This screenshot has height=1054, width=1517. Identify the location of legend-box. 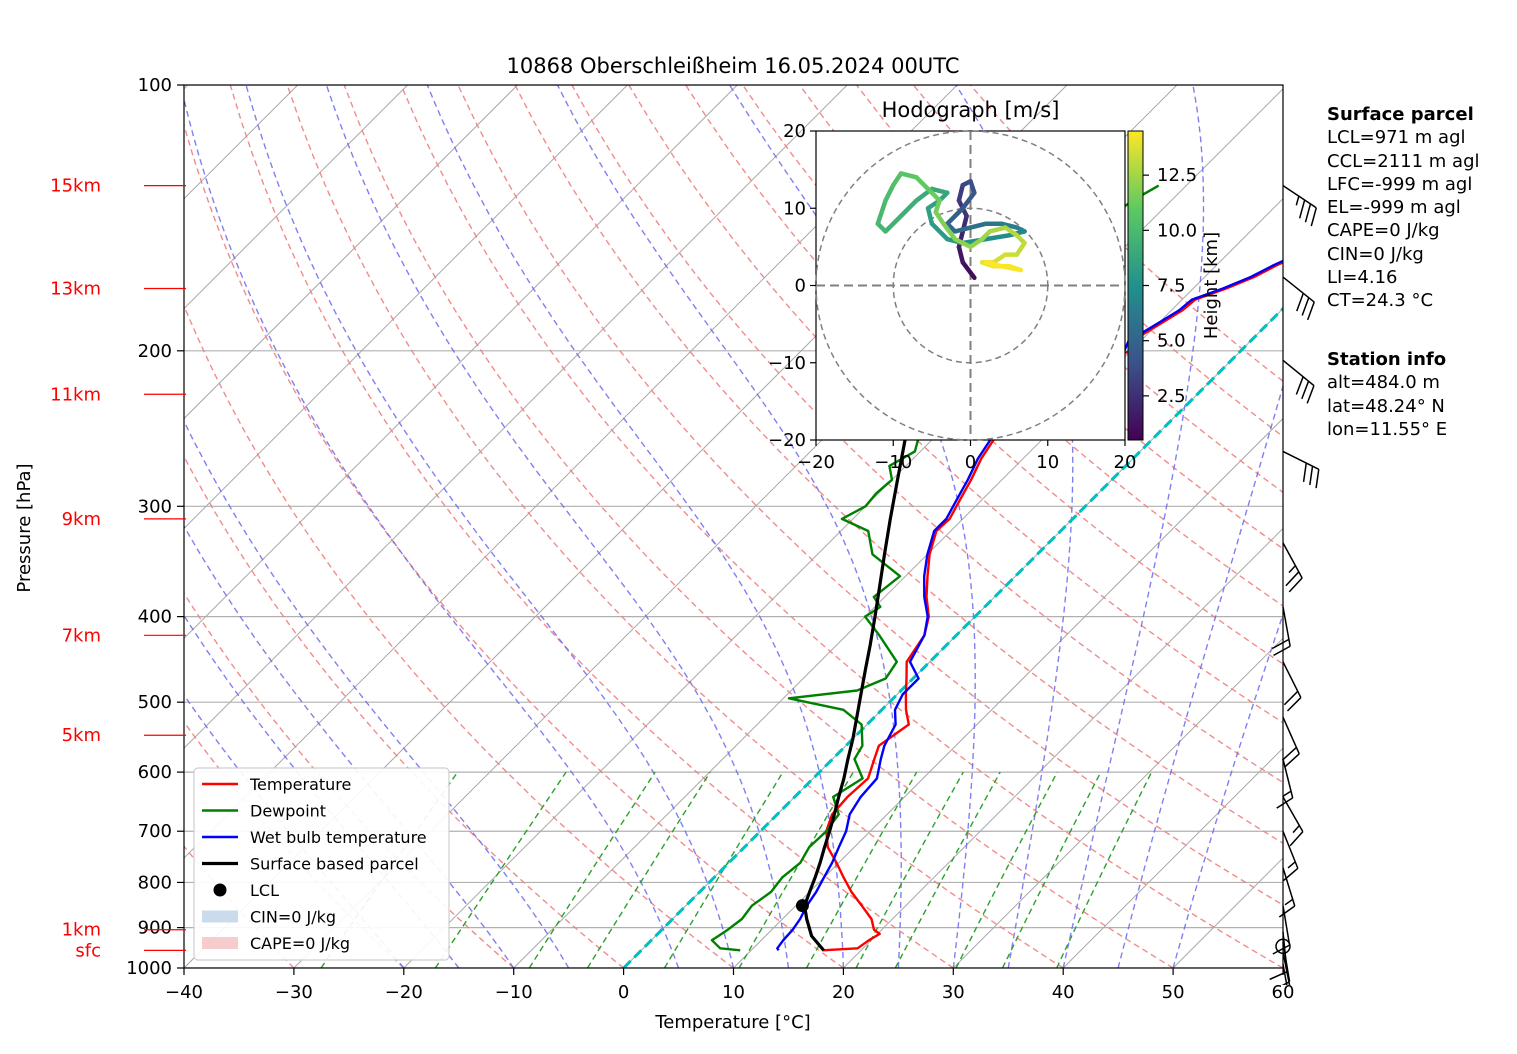
(321, 864).